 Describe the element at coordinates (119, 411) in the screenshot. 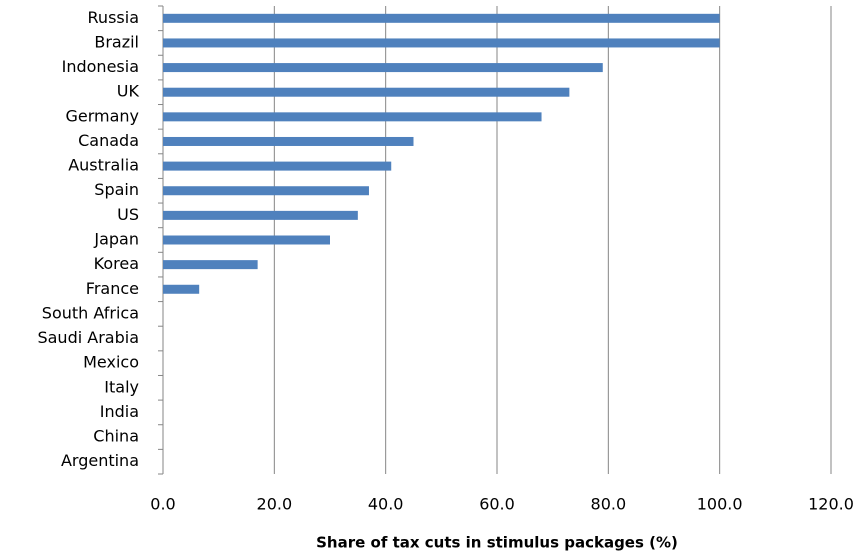

I see `y-tick-label: India` at that location.